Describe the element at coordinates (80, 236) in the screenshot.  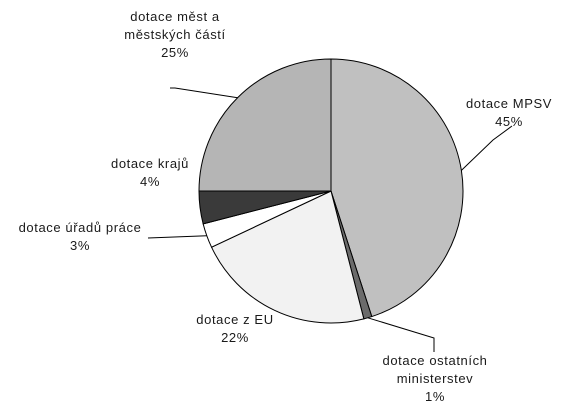
I see `slice-label-dotace-uradu-prace: dotace úřadů práce 3%` at that location.